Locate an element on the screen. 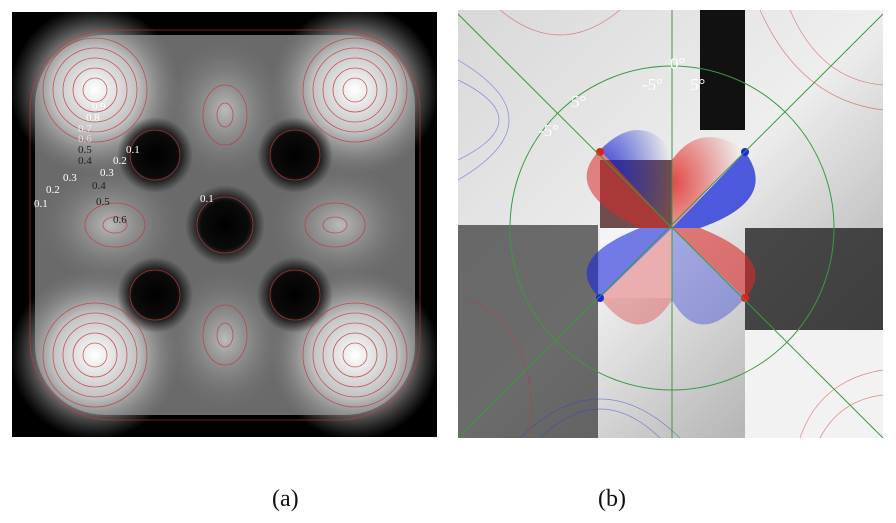 This screenshot has width=896, height=523. contour-label: 0.8 is located at coordinates (93, 118).